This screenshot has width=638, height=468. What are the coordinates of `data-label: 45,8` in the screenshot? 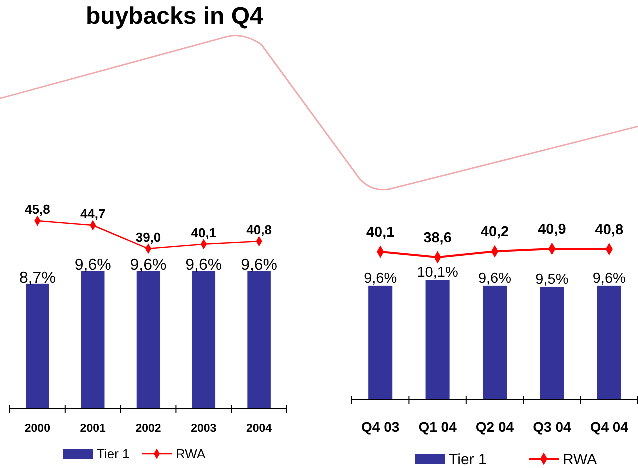 It's located at (37, 209).